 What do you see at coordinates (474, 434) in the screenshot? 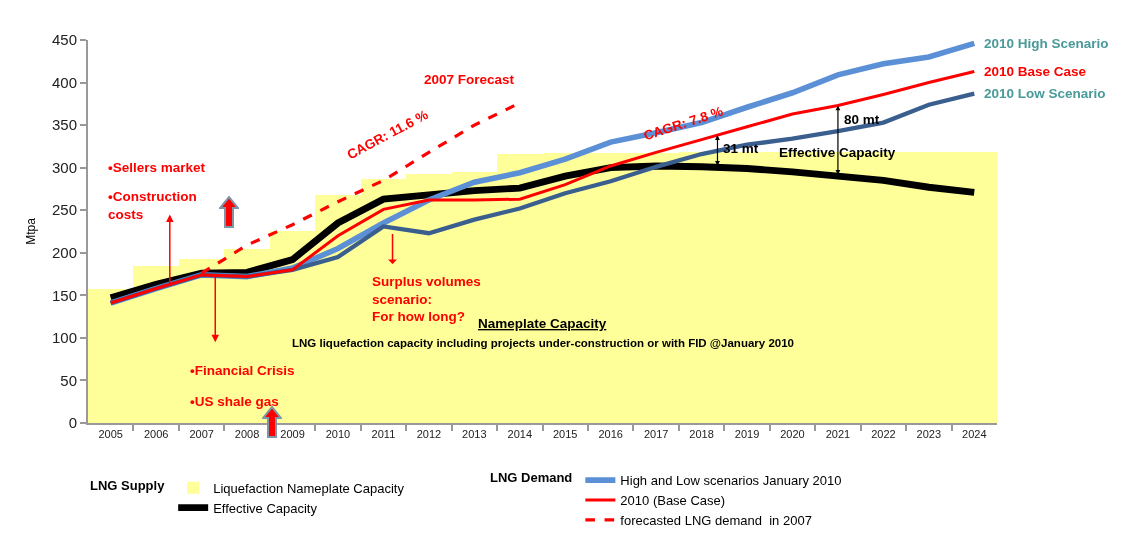
I see `x-tick-label: 2013` at bounding box center [474, 434].